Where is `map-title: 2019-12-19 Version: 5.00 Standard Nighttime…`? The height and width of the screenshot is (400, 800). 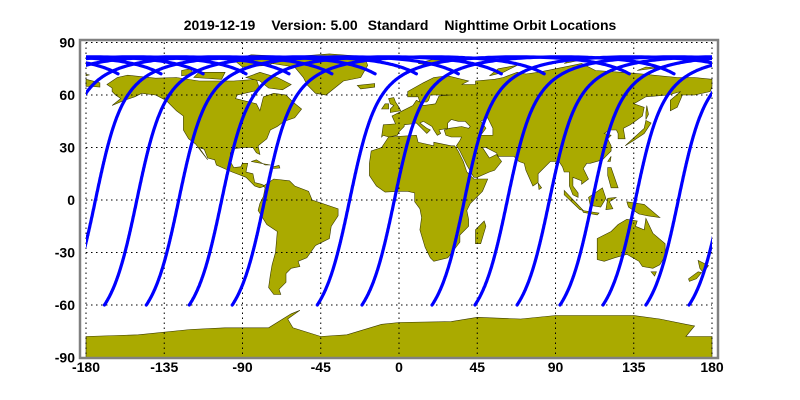 map-title: 2019-12-19 Version: 5.00 Standard Nighttime… is located at coordinates (400, 25).